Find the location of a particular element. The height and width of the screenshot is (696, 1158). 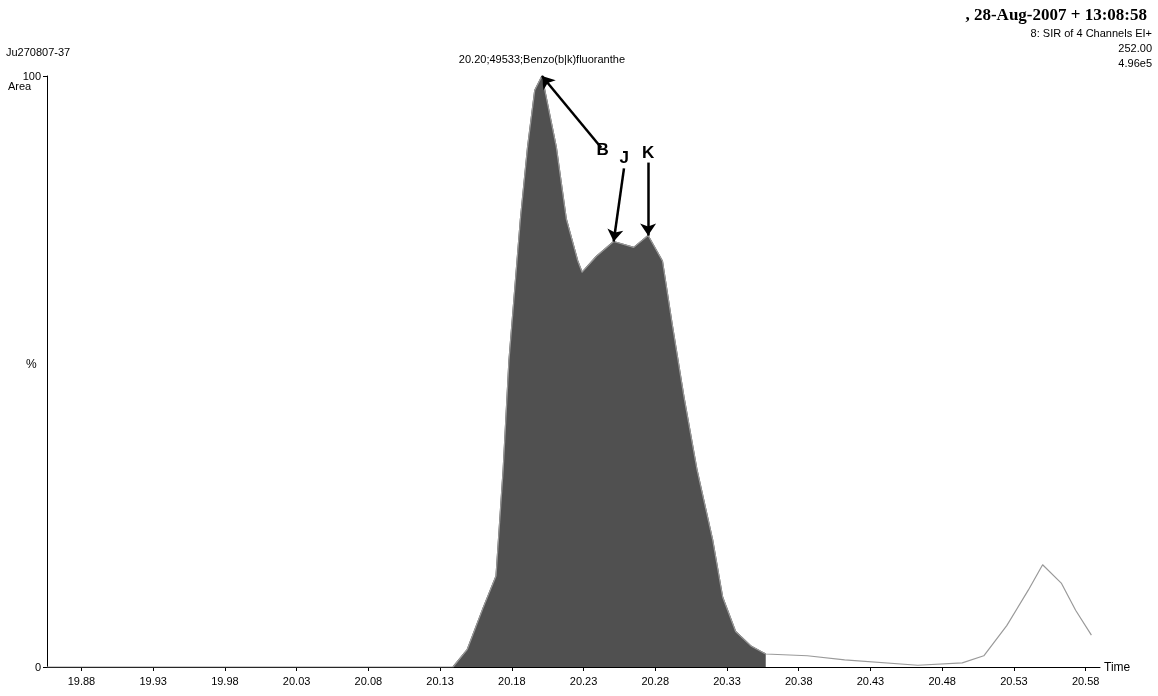

x-tick-label: 20.48 is located at coordinates (942, 680).